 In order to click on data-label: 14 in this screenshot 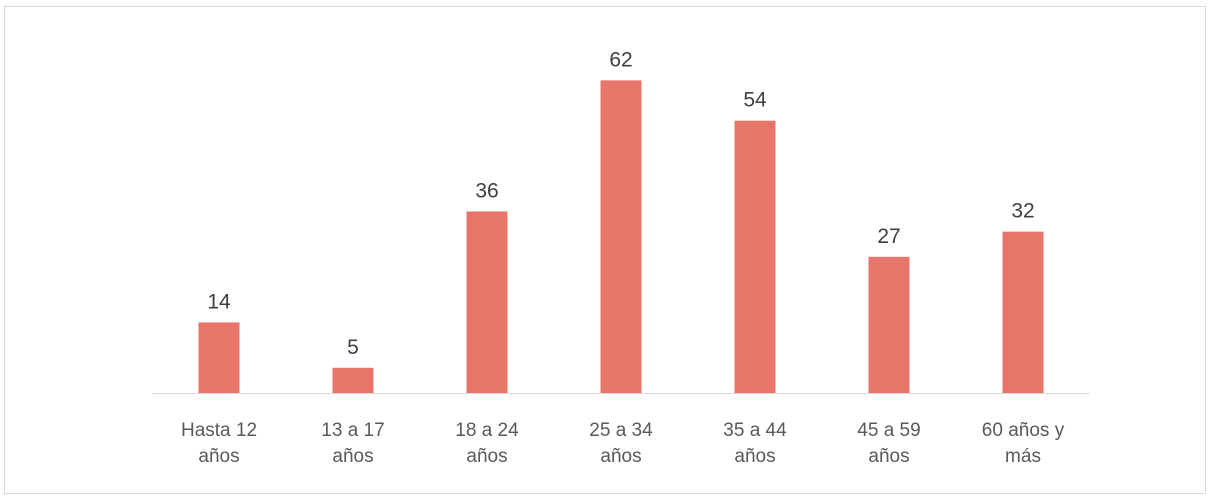, I will do `click(219, 301)`.